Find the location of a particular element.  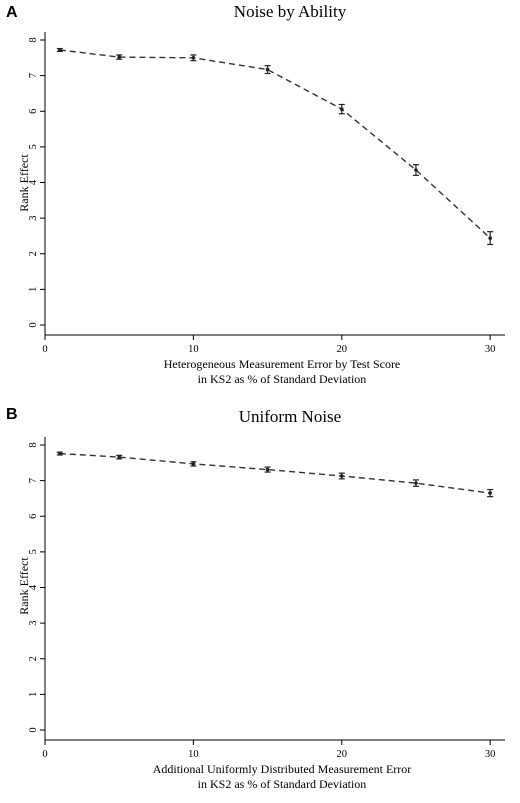

series-line is located at coordinates (275, 473).